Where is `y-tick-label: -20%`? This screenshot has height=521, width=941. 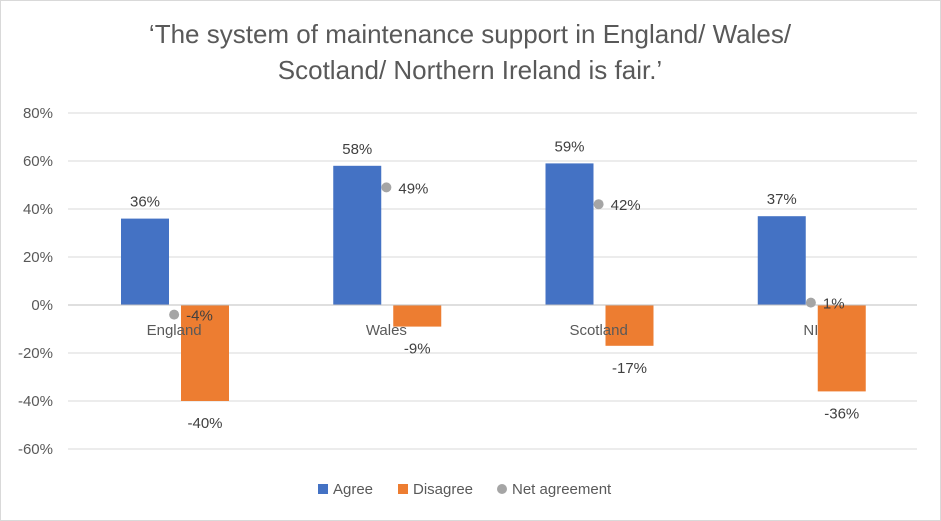
y-tick-label: -20% is located at coordinates (35, 353).